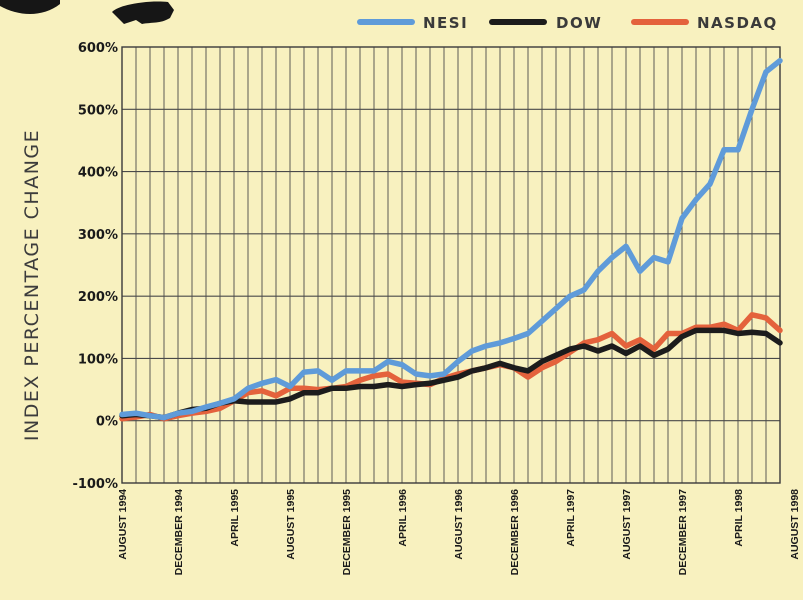 The height and width of the screenshot is (600, 803). What do you see at coordinates (95, 484) in the screenshot?
I see `y-tick-label: -100%` at bounding box center [95, 484].